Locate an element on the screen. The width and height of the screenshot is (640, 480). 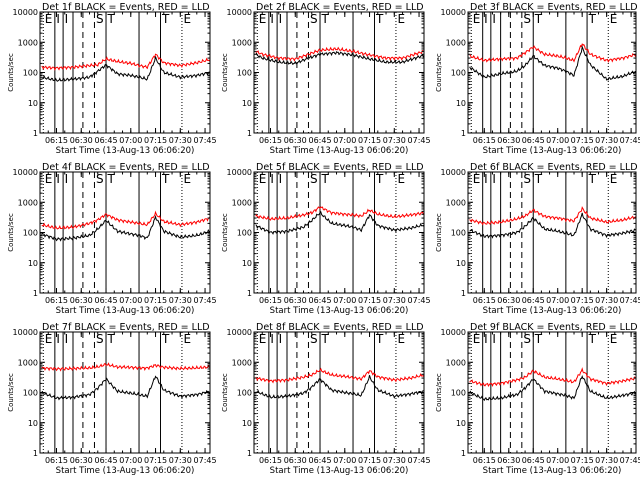
panel-title: Det 3f BLACK = Events, RED = LLD is located at coordinates (554, 7).